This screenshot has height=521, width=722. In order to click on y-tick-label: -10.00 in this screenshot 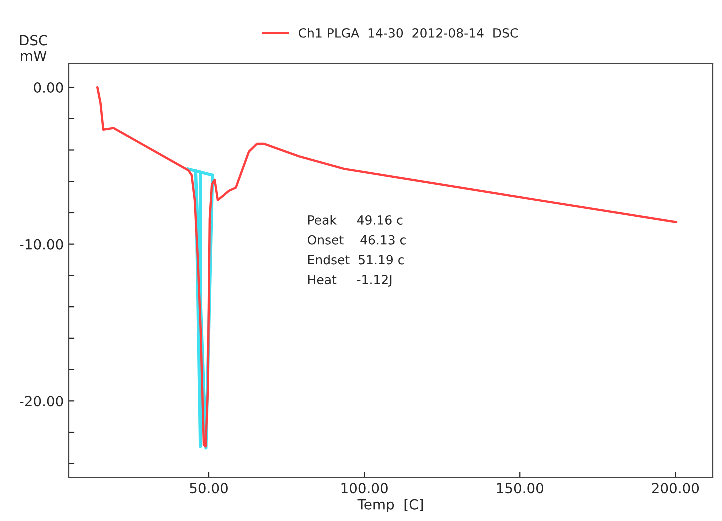, I will do `click(42, 244)`.